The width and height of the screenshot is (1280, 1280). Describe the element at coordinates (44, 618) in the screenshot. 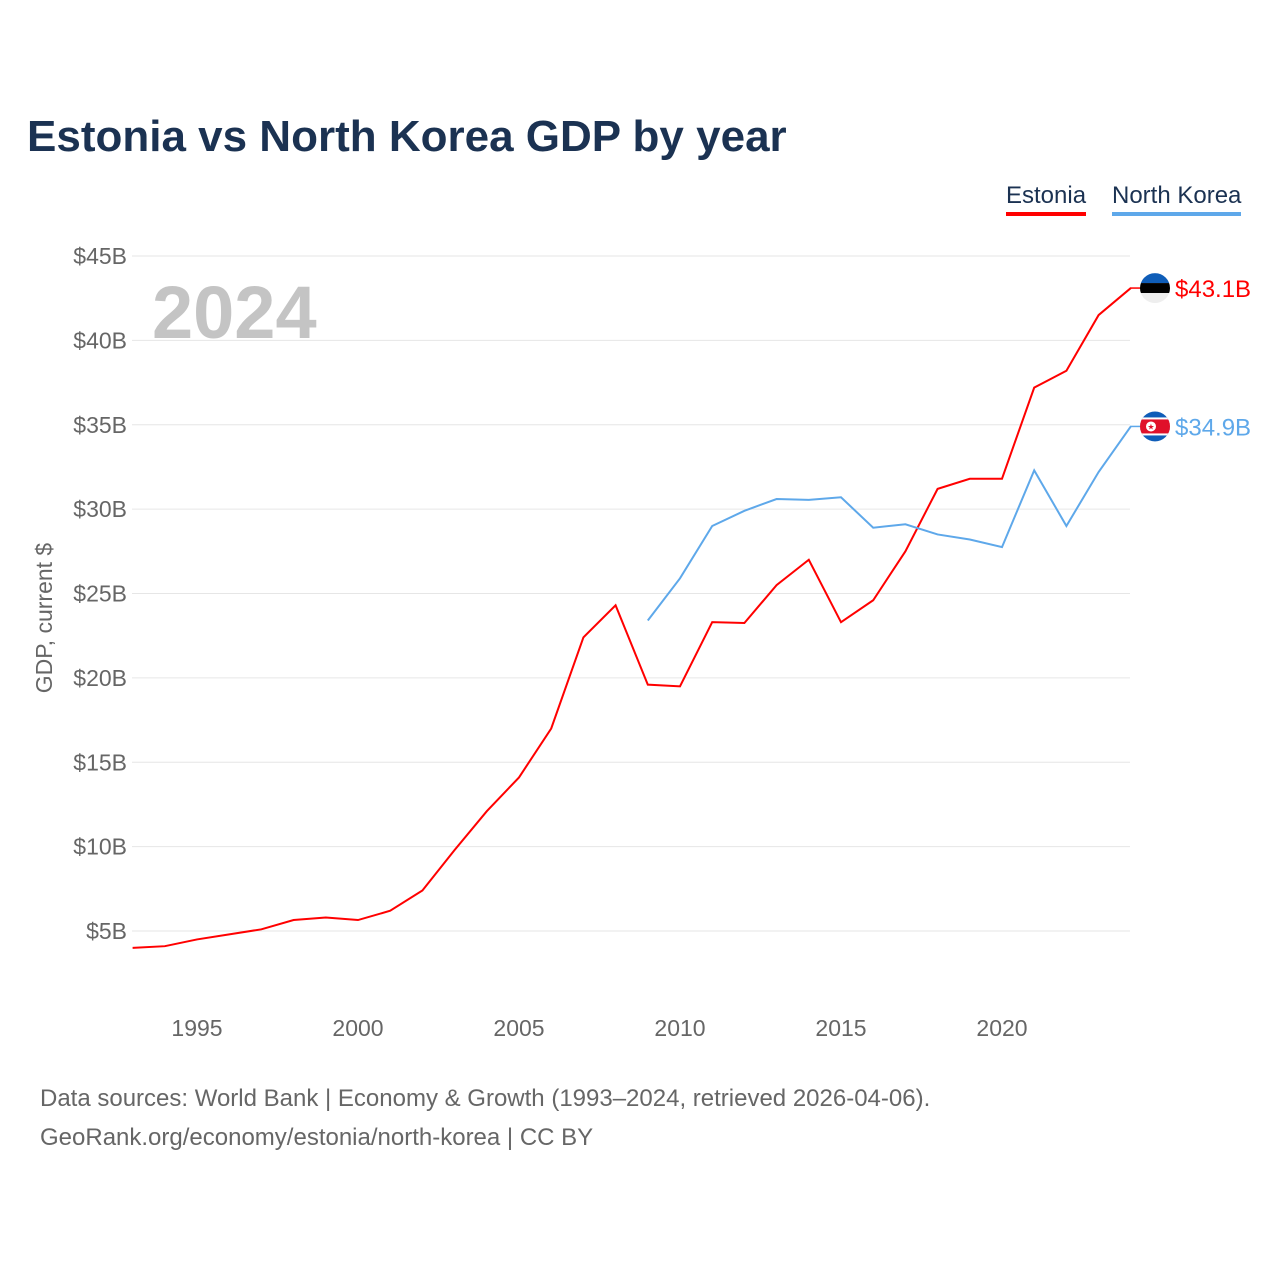

I see `y-axis-label: GDP, current $` at that location.